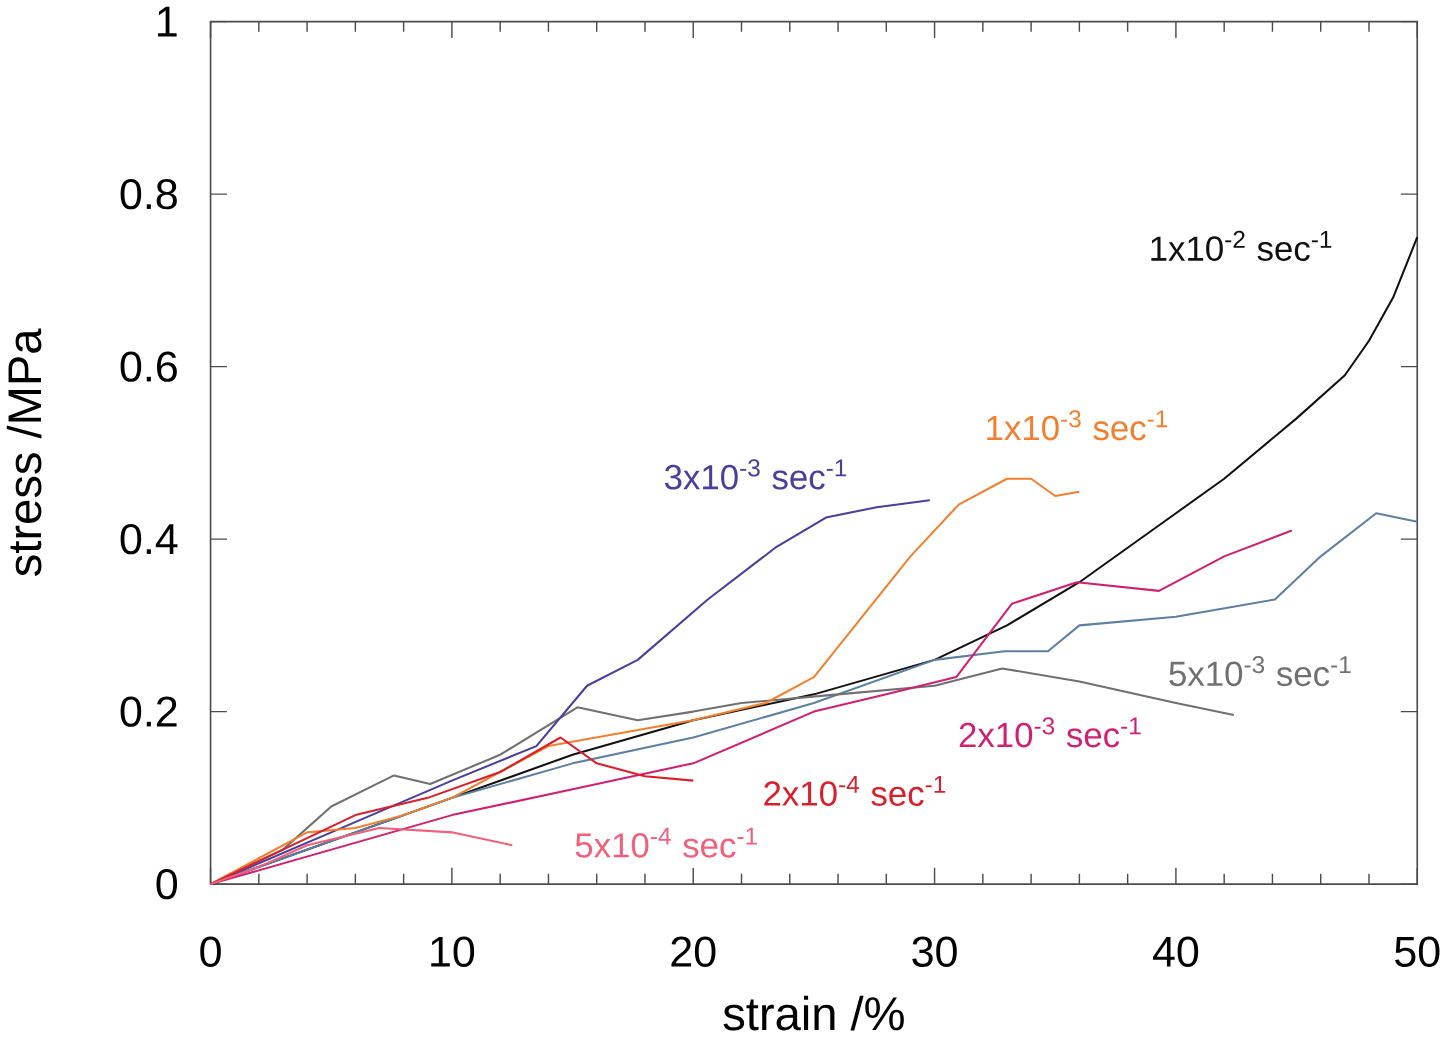  What do you see at coordinates (148, 366) in the screenshot?
I see `y-tick-label: 0.6` at bounding box center [148, 366].